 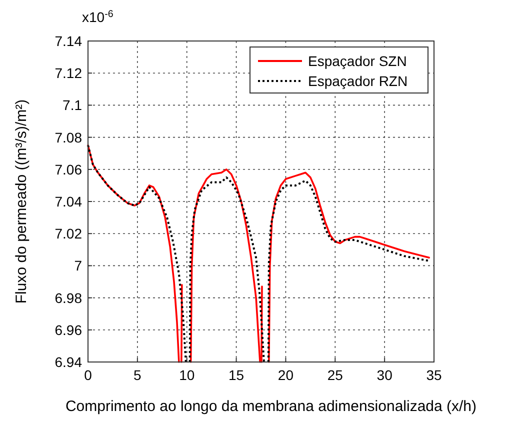 What do you see at coordinates (68, 73) in the screenshot?
I see `y-tick-label: 7.12` at bounding box center [68, 73].